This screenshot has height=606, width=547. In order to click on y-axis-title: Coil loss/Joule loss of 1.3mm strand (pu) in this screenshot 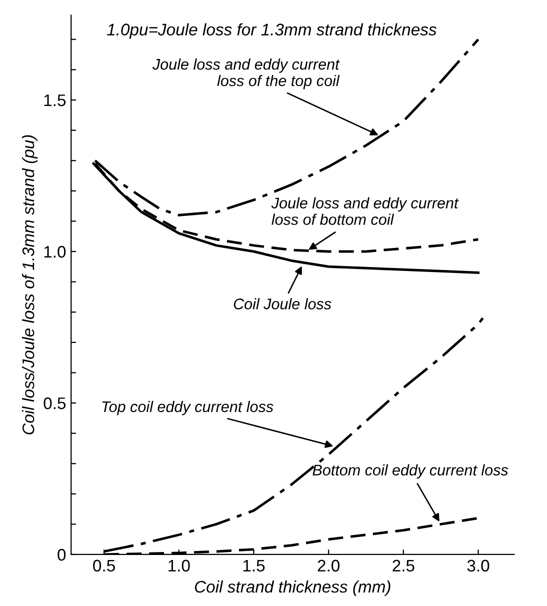, I will do `click(30, 284)`.